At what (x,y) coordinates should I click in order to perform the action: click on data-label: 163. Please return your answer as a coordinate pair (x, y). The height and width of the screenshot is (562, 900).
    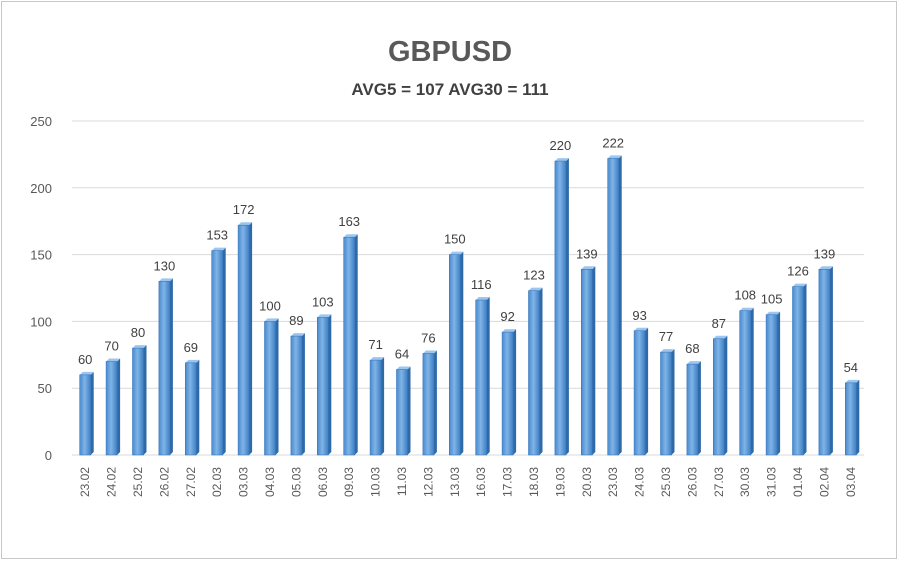
    Looking at the image, I should click on (349, 221).